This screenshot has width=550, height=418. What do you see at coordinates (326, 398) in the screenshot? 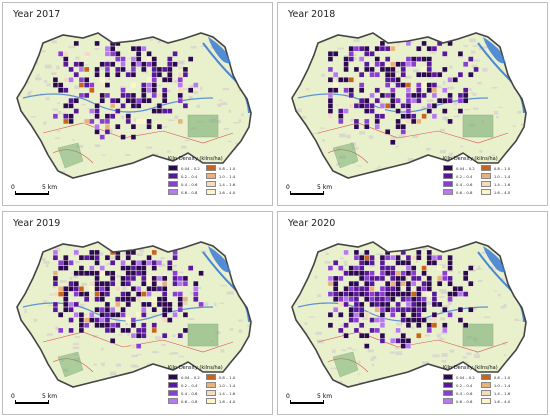
I see `scale-bar: 0 5 km` at bounding box center [326, 398].